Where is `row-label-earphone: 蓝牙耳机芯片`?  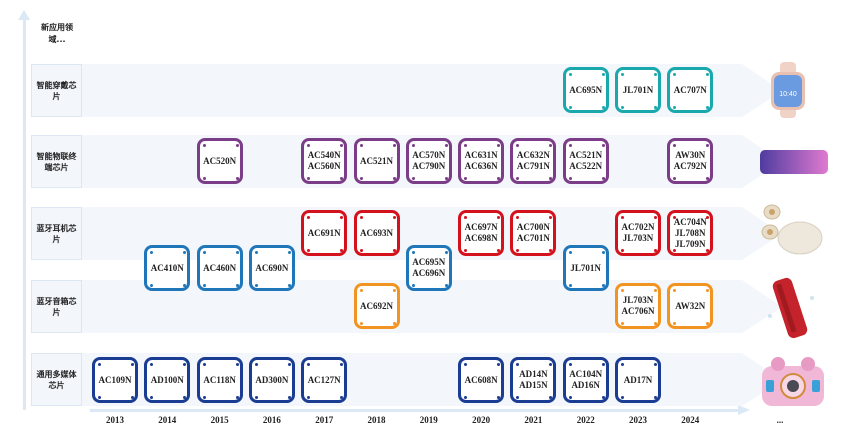 row-label-earphone: 蓝牙耳机芯片 is located at coordinates (56, 233).